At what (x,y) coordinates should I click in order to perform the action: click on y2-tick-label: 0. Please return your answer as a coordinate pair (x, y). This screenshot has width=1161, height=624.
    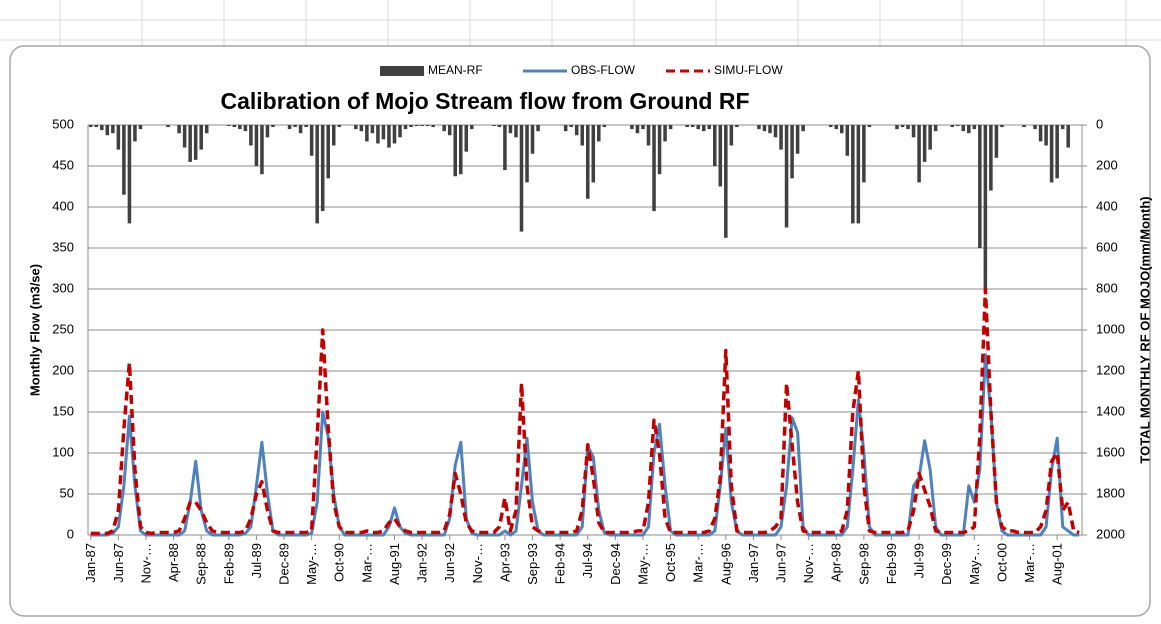
    Looking at the image, I should click on (1099, 123).